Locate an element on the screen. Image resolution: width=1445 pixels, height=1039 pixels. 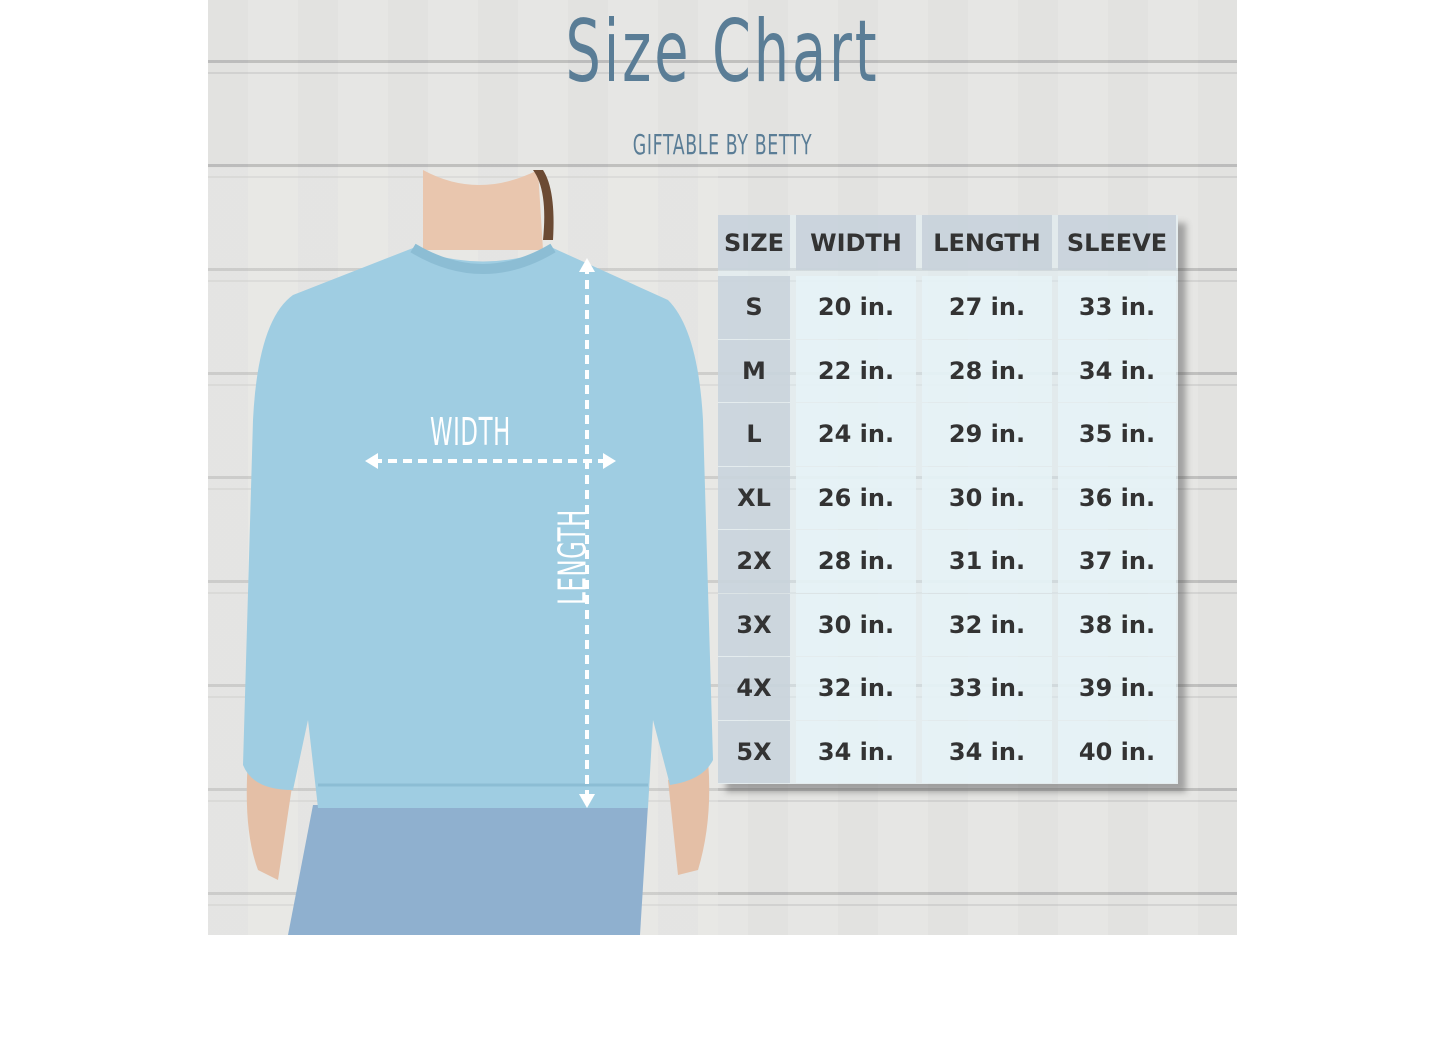
arrowheads is located at coordinates (490, 533).